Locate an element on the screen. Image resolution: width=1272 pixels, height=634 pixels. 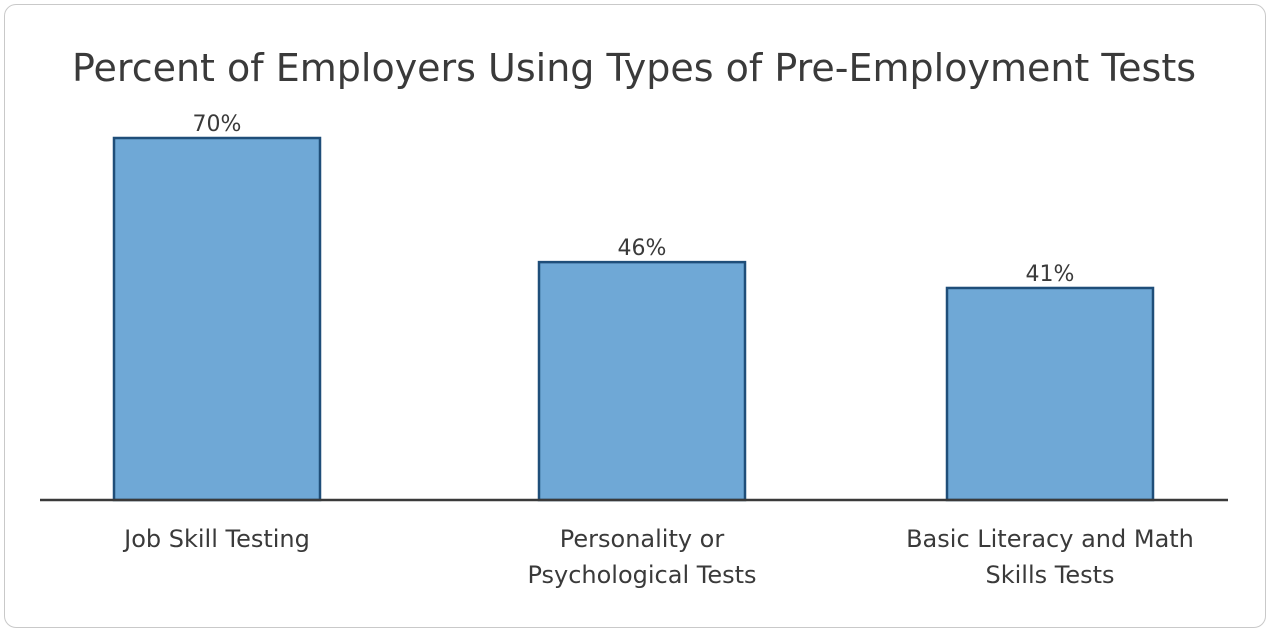
category-label-2-line-1: Personality or is located at coordinates (642, 539).